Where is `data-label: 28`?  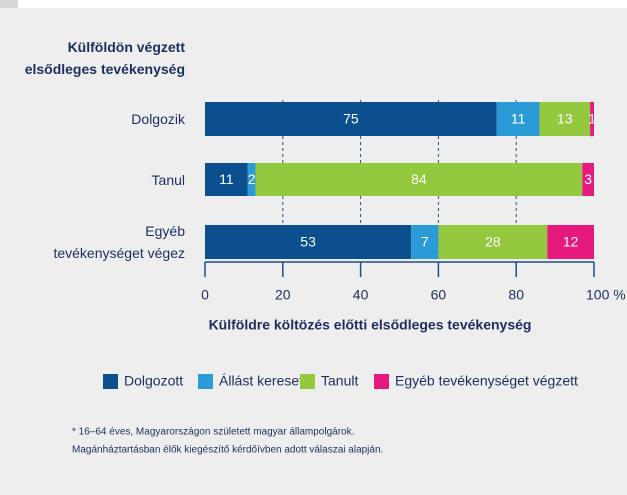
data-label: 28 is located at coordinates (493, 242).